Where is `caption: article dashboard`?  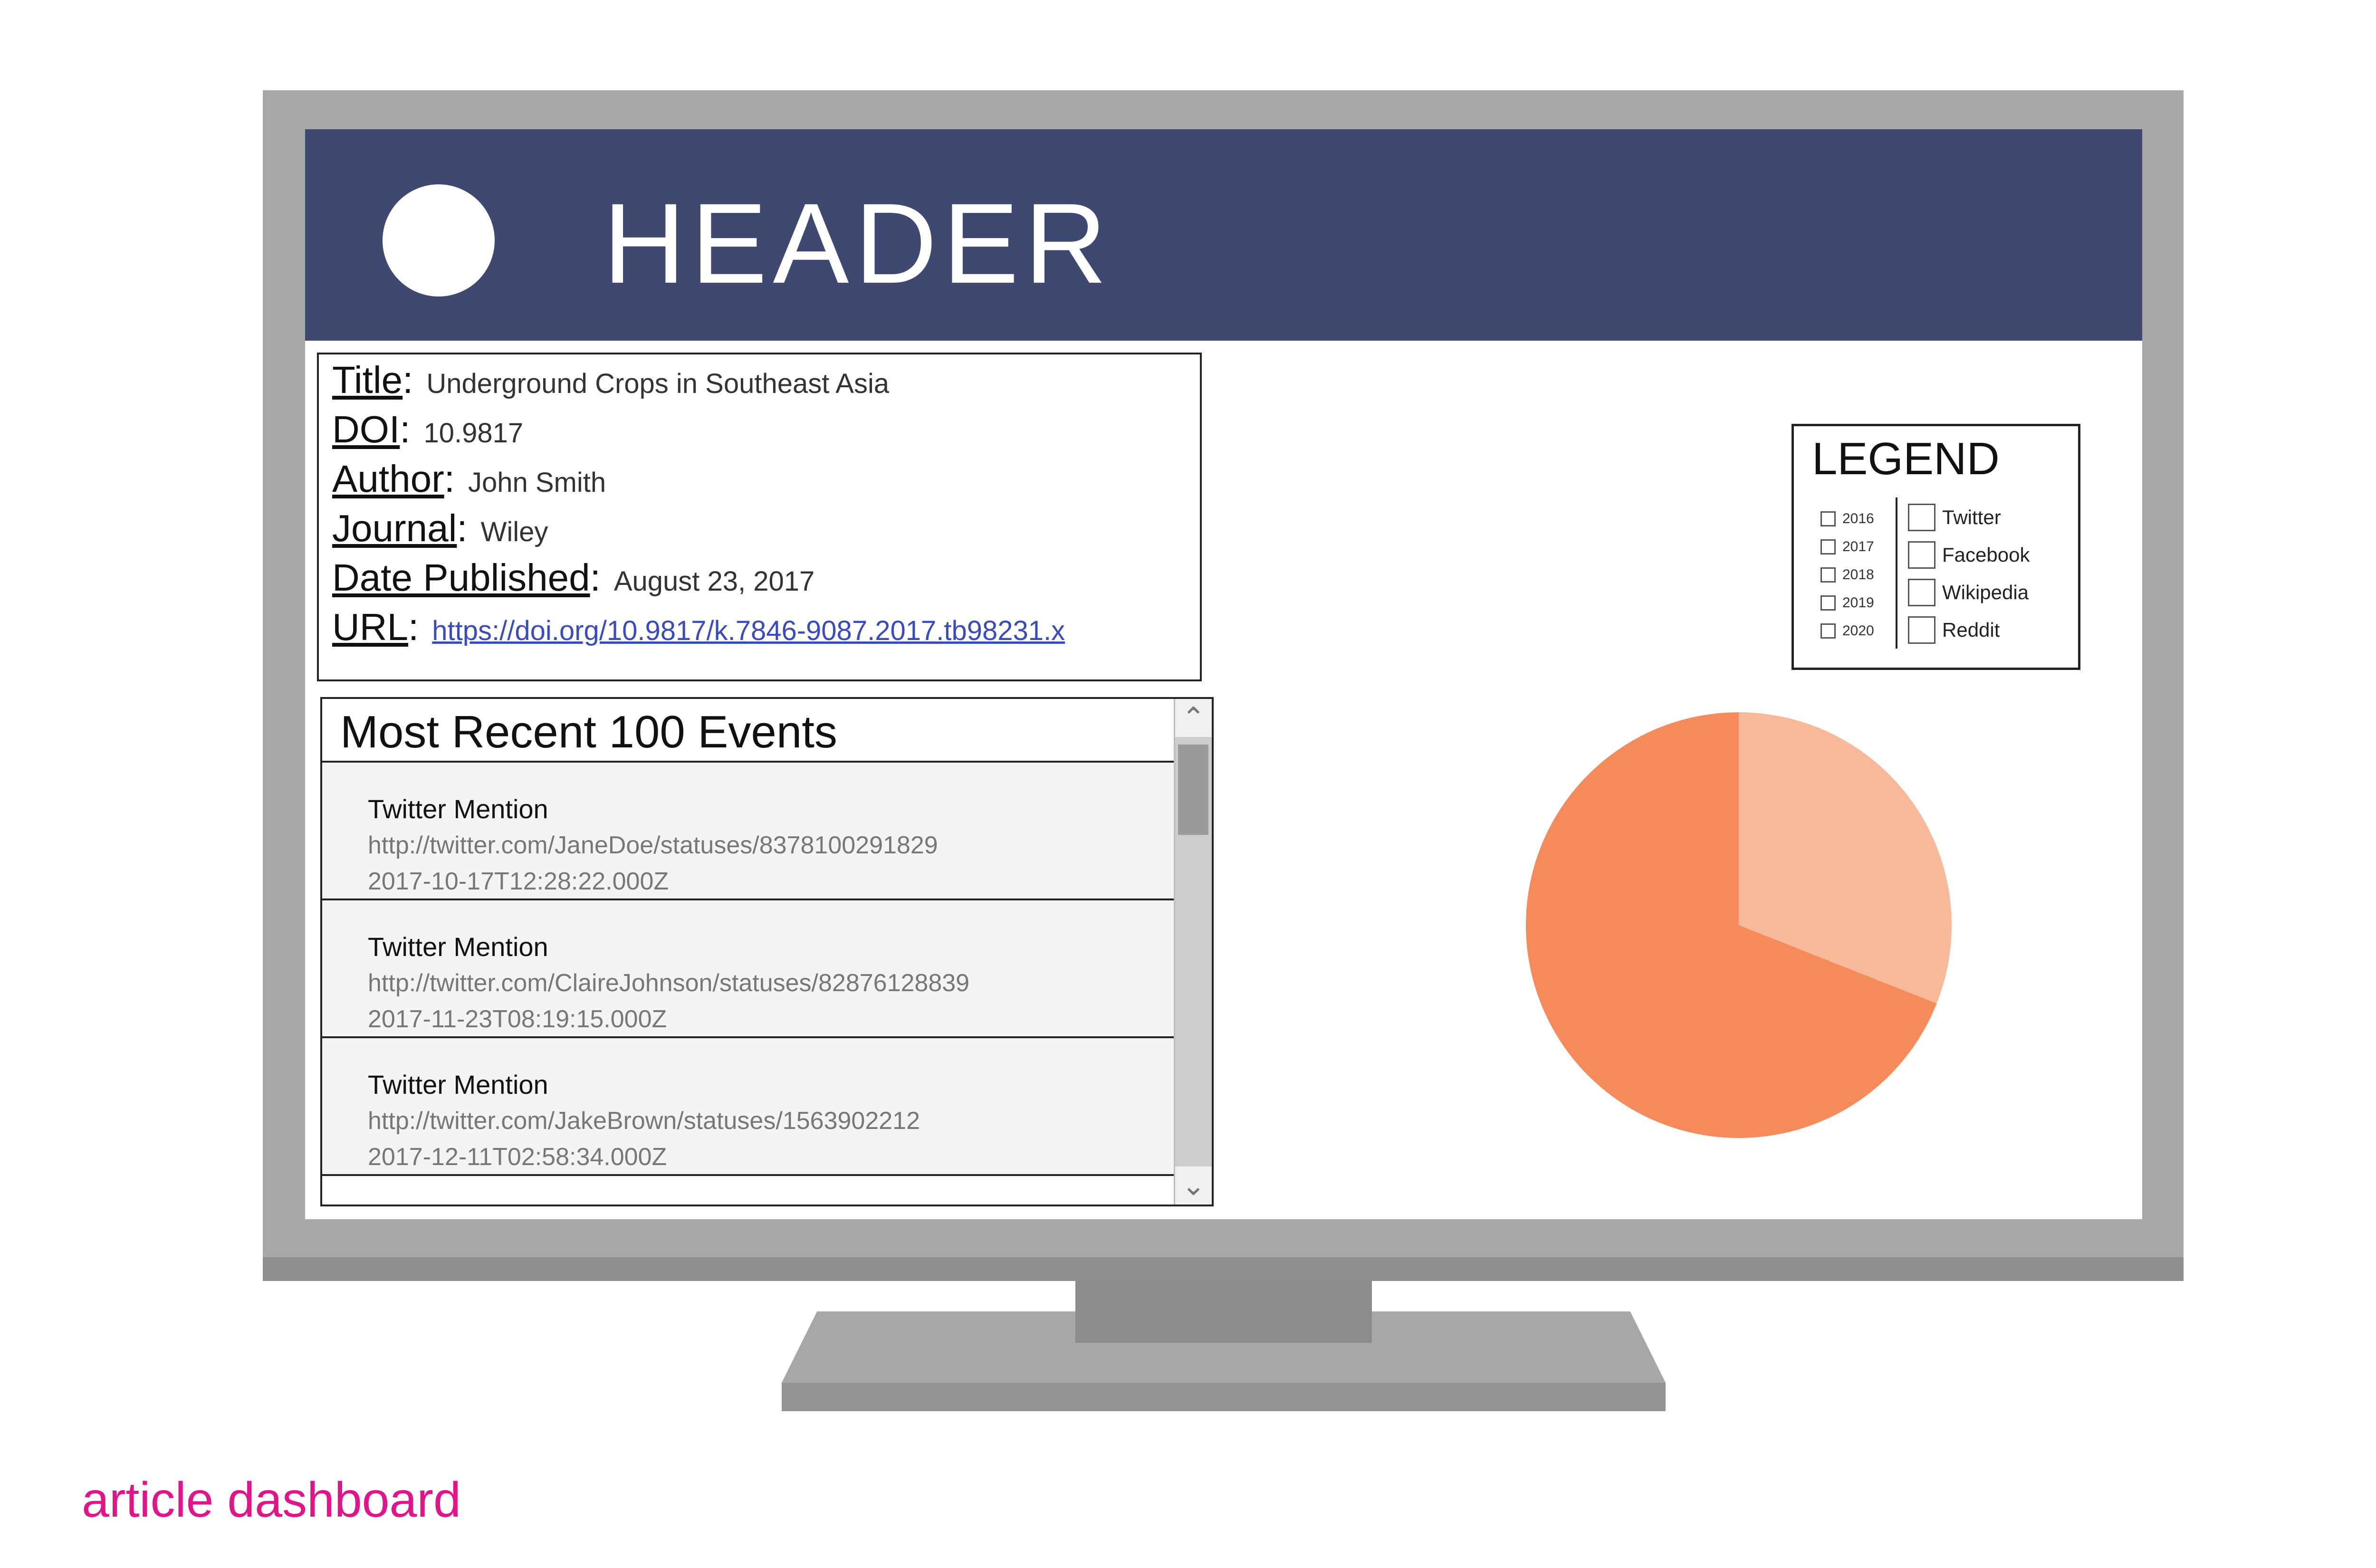
caption: article dashboard is located at coordinates (271, 1500).